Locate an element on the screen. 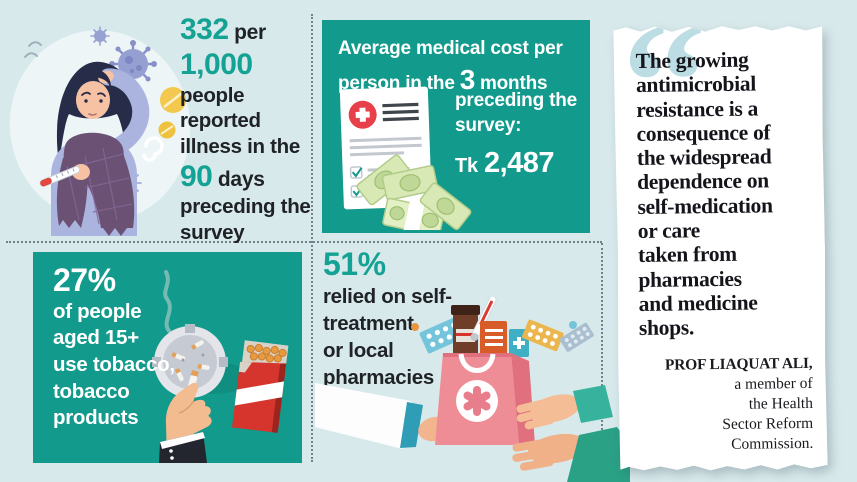 The image size is (857, 482). cost-sub-text: preceding the survey: Tk 2,487 is located at coordinates (520, 135).